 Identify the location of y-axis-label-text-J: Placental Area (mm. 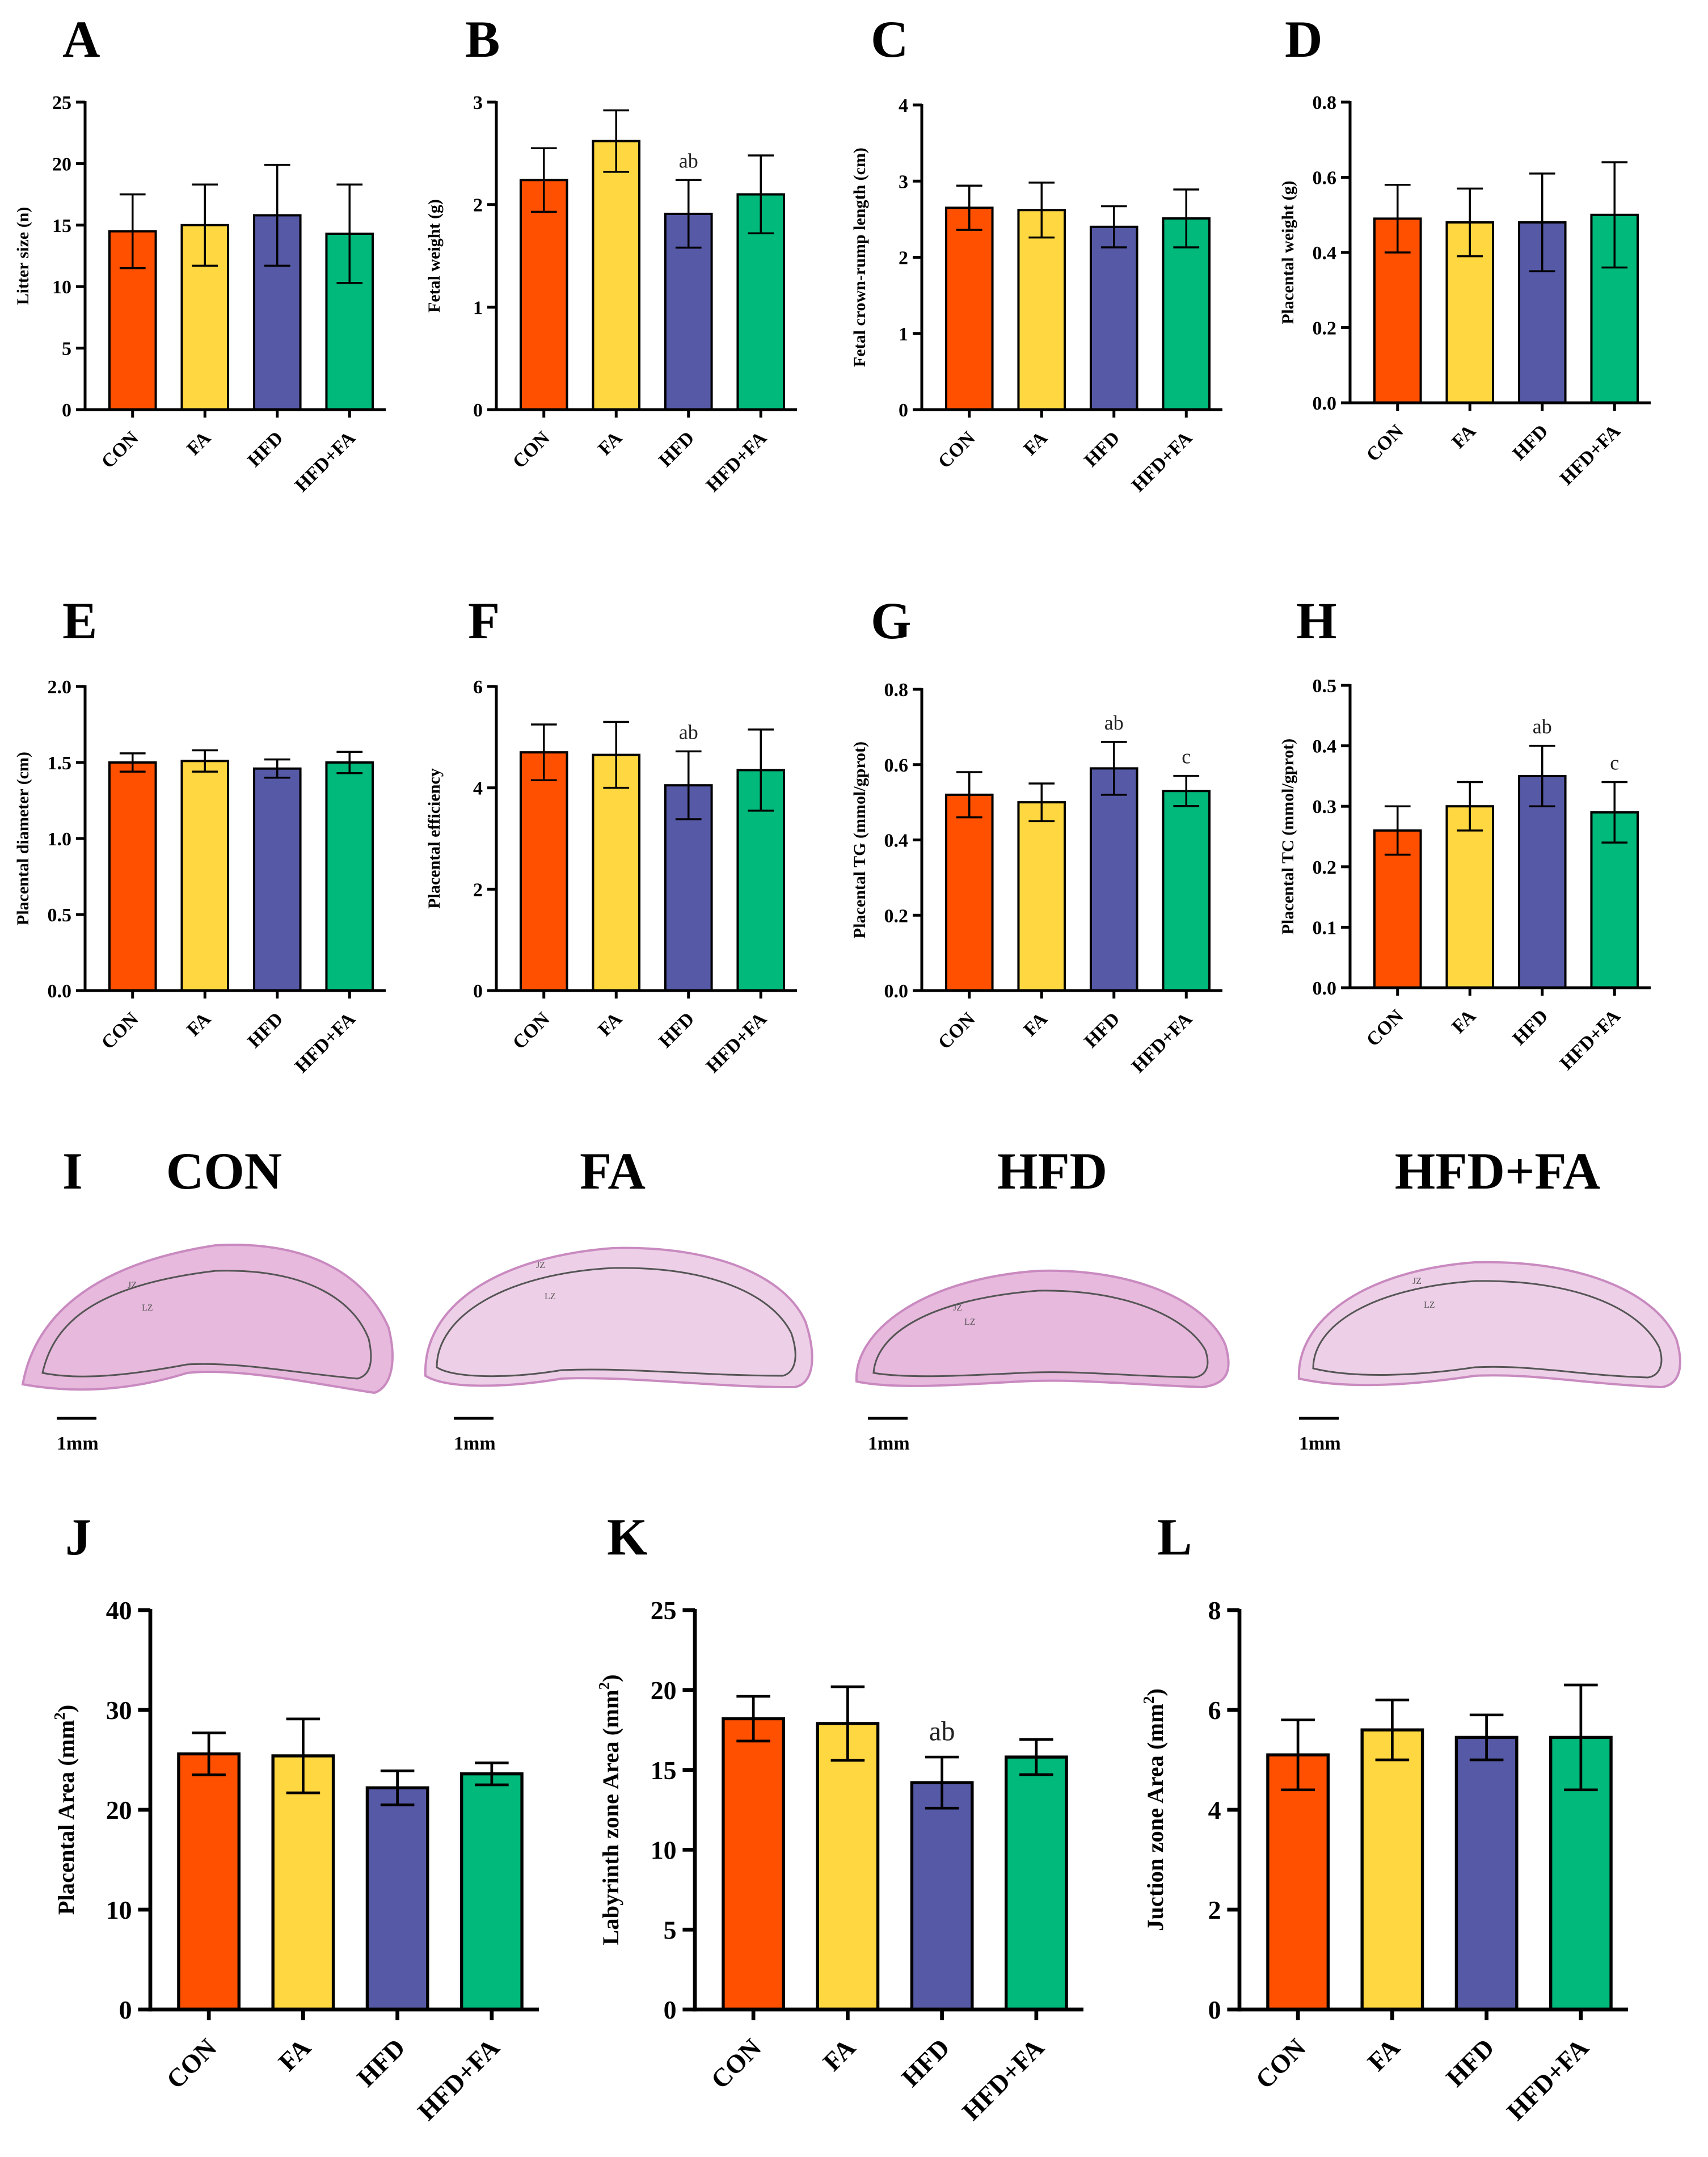
(66, 1817).